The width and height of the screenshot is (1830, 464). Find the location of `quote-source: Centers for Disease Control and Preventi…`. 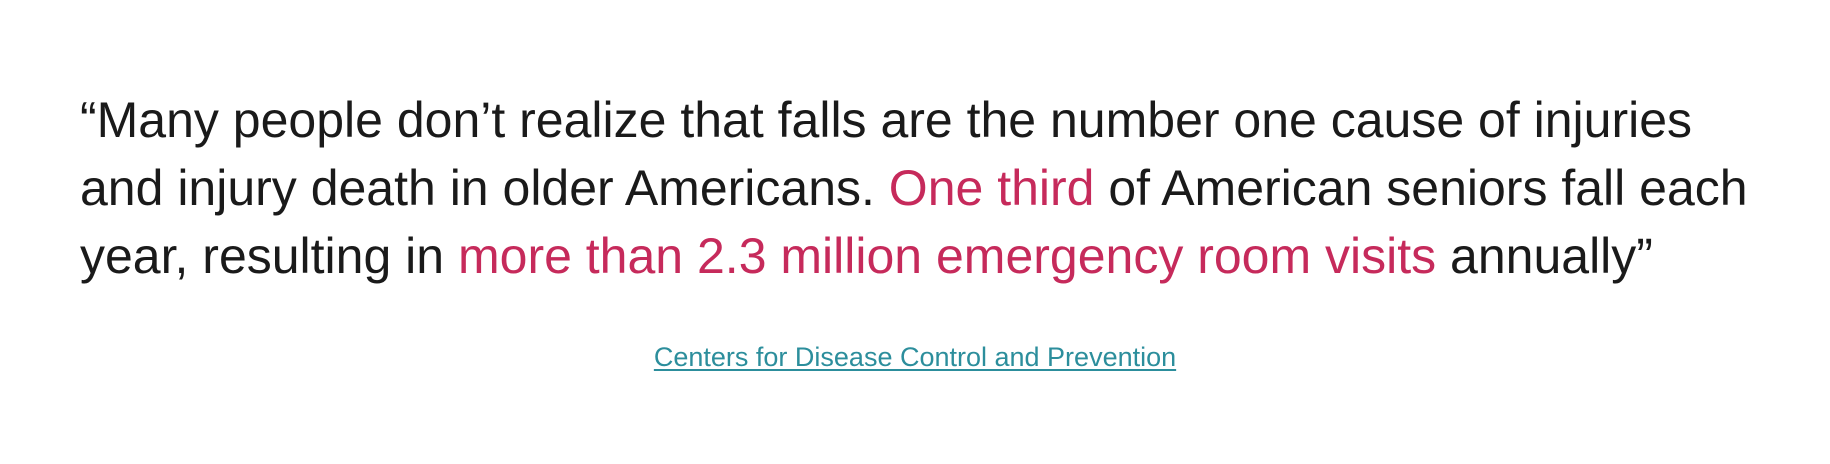

quote-source: Centers for Disease Control and Preventi… is located at coordinates (915, 357).